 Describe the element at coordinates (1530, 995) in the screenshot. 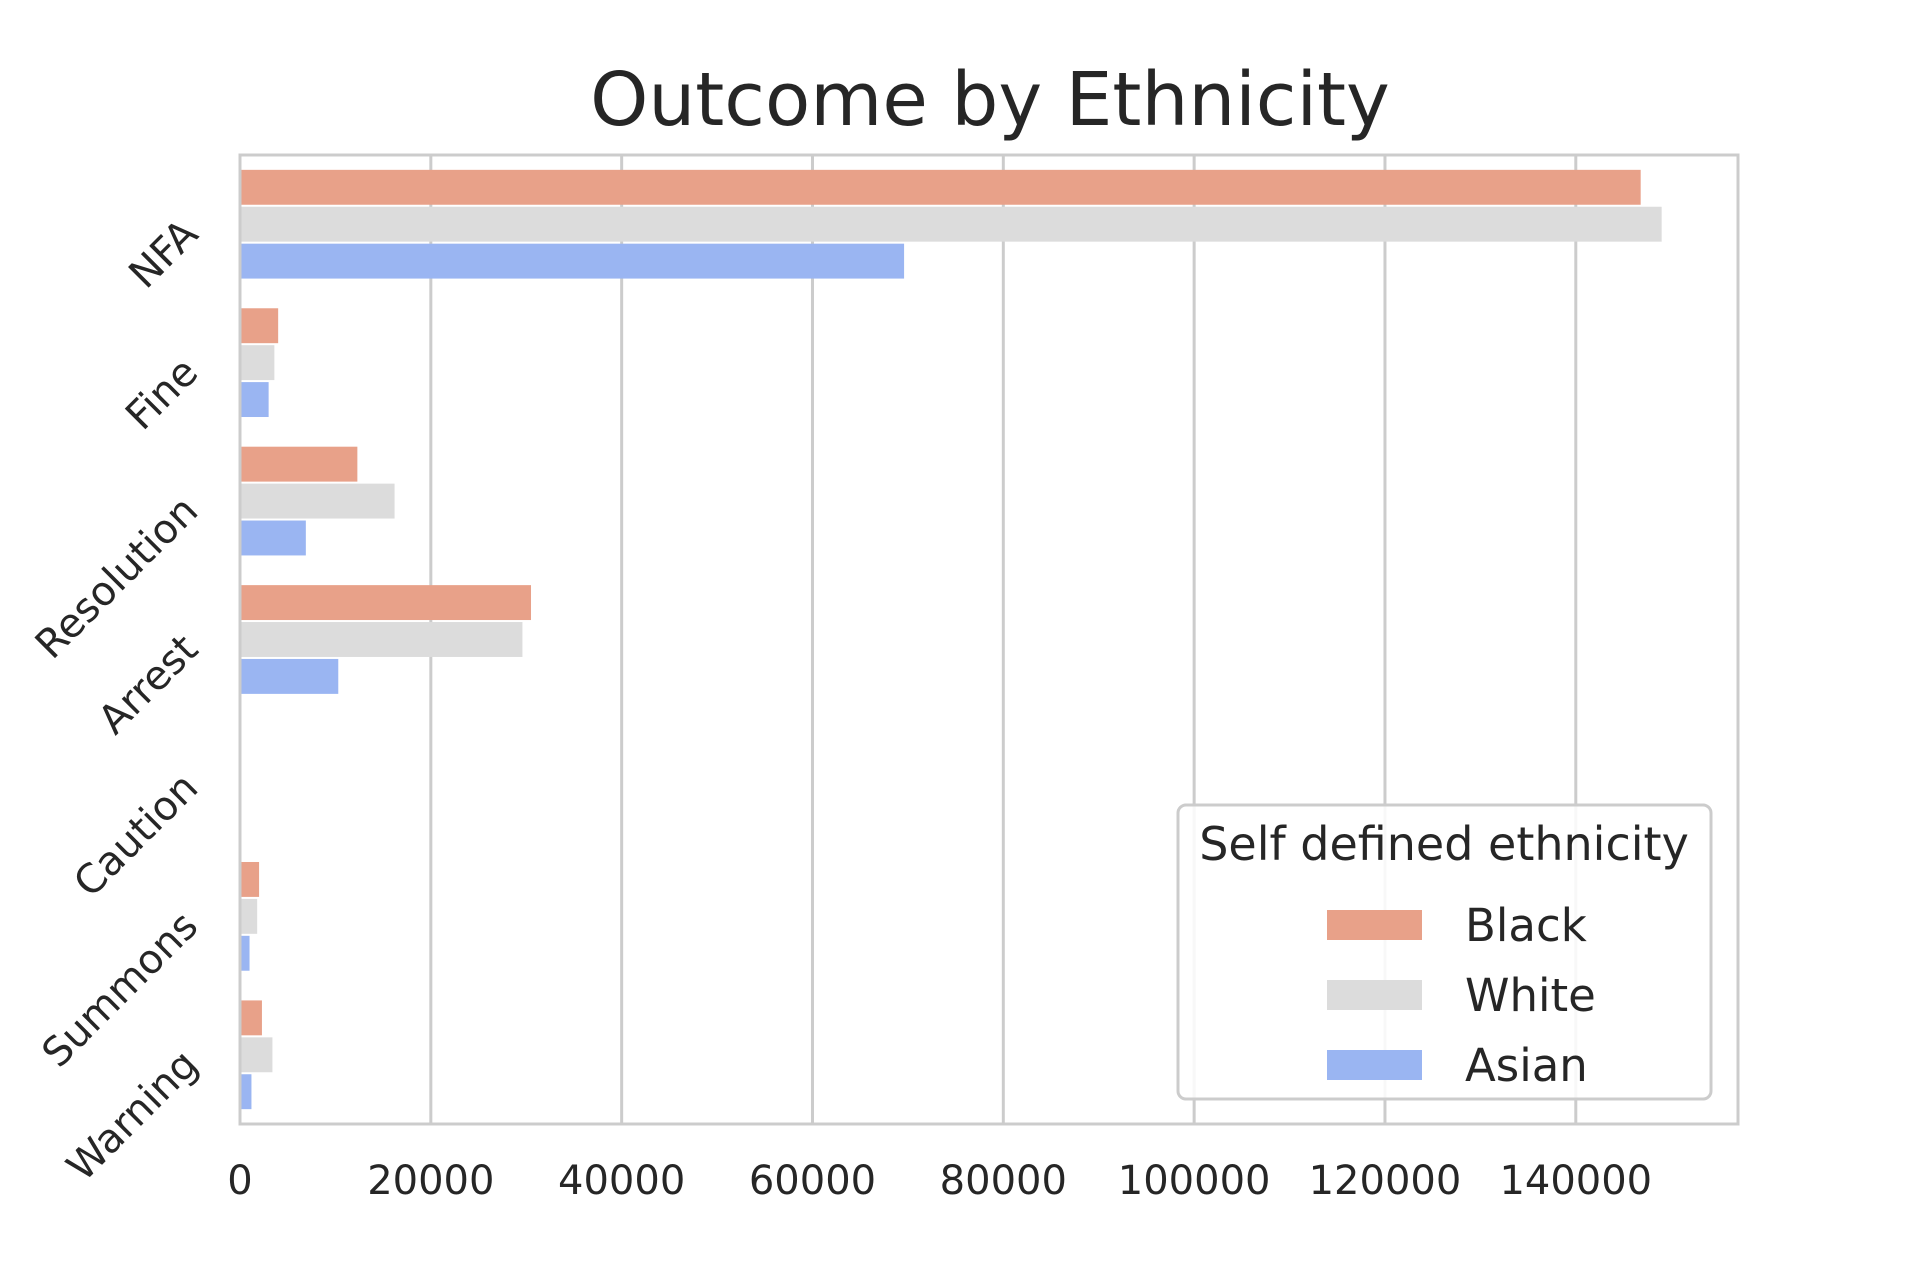

I see `legend-label-white: White` at that location.